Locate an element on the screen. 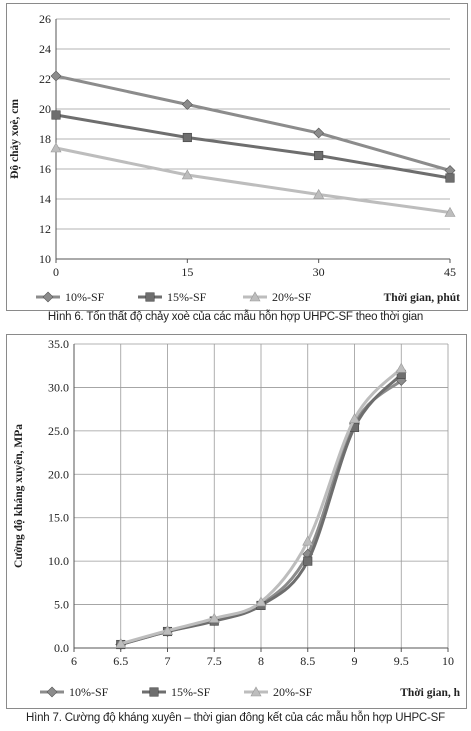 This screenshot has height=731, width=471. x-tick-label: 6.5 is located at coordinates (120, 661).